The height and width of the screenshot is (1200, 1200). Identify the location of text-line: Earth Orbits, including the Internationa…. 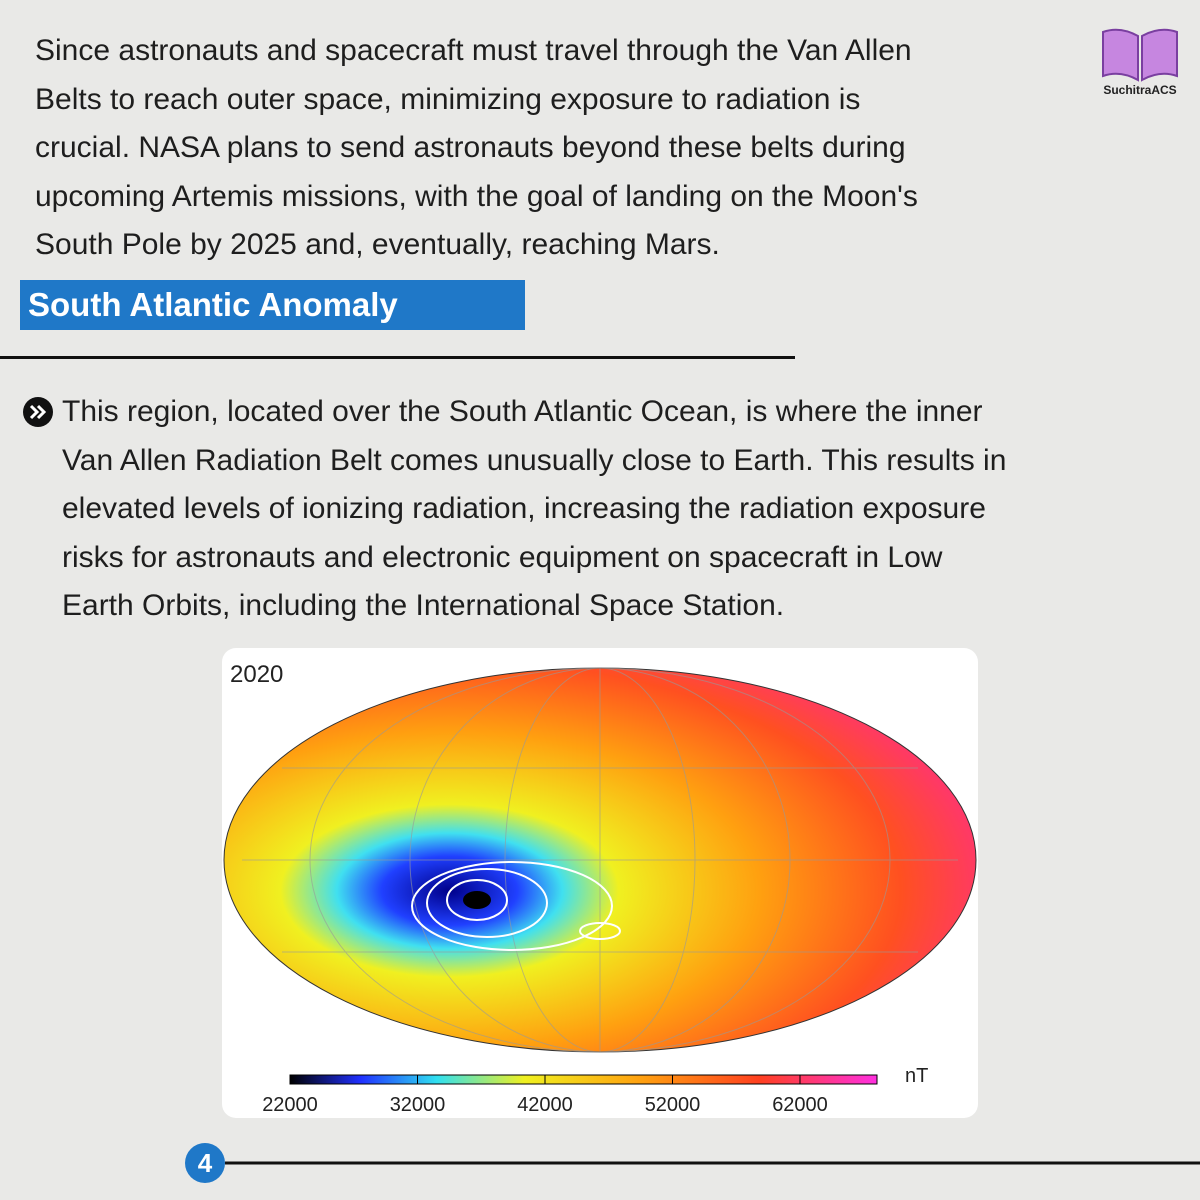
(423, 605).